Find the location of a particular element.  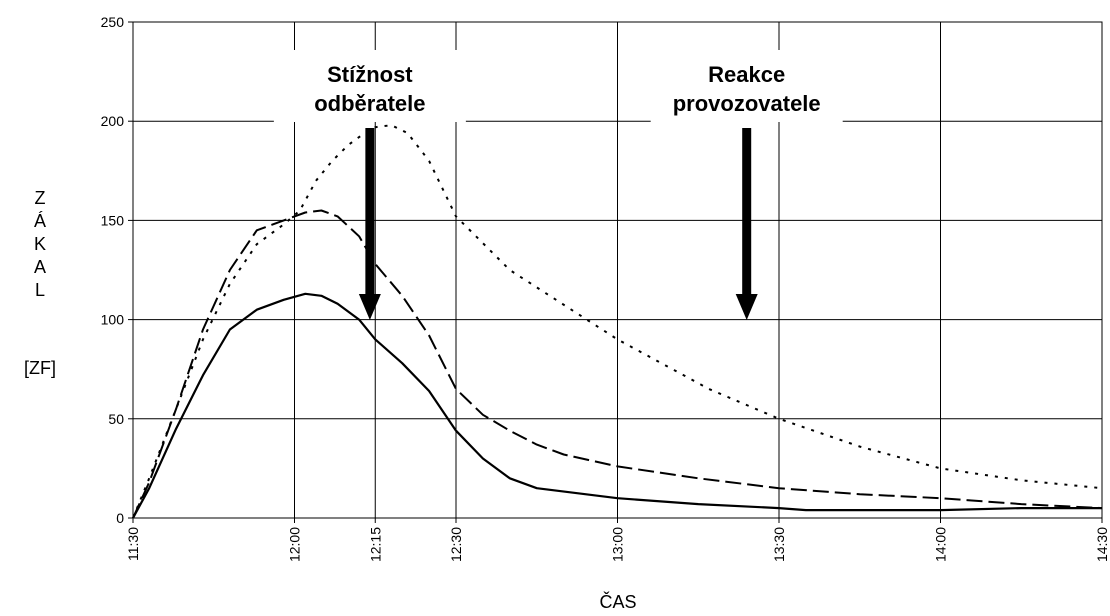

y-tick-label: 100 is located at coordinates (113, 320).